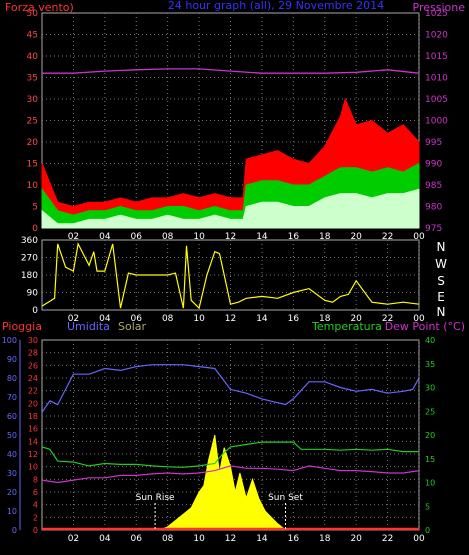 The image size is (469, 555). Describe the element at coordinates (33, 391) in the screenshot. I see `rain-y-tick-label: 22` at that location.